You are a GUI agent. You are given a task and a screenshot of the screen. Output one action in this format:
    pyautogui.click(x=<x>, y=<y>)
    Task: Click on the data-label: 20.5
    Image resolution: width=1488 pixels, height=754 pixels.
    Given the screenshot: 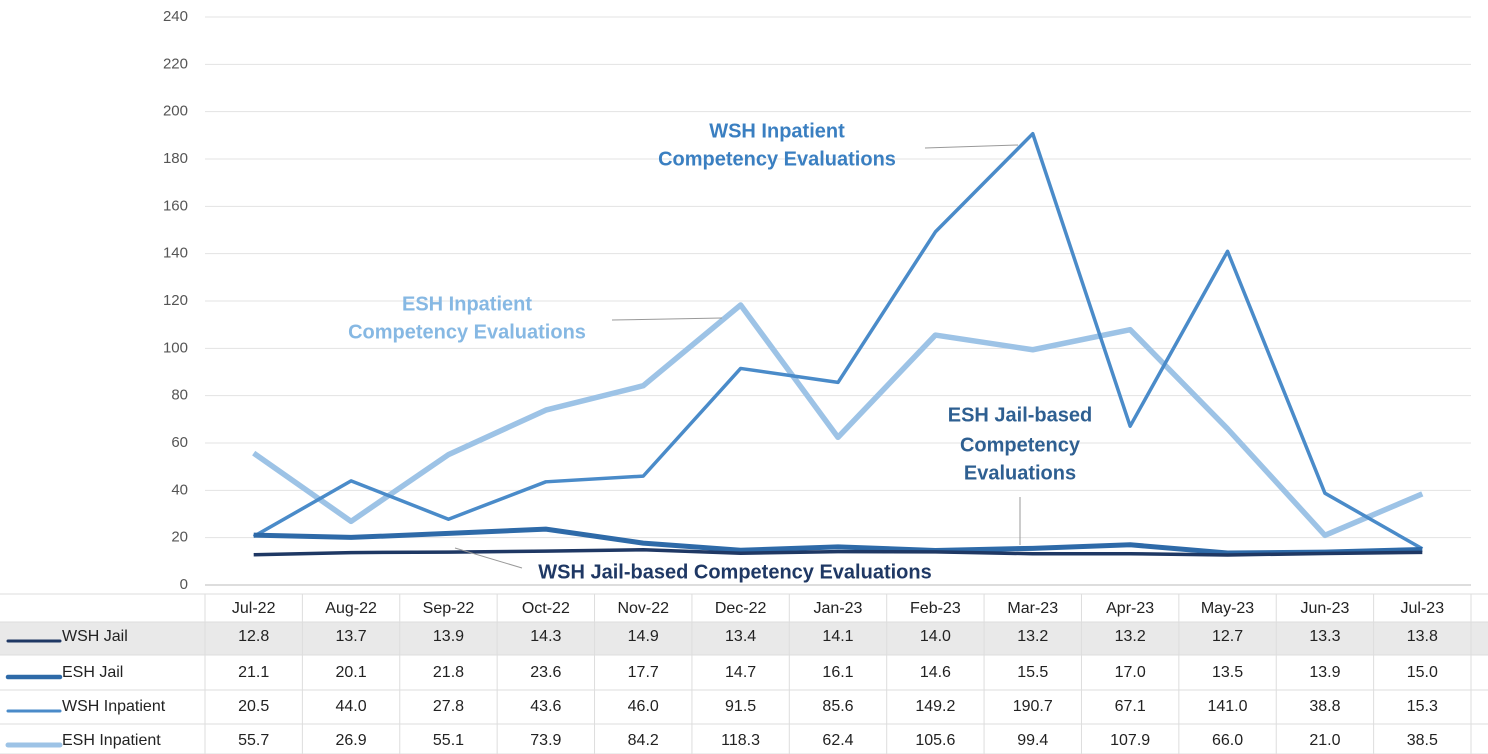 What is the action you would take?
    pyautogui.click(x=253, y=706)
    